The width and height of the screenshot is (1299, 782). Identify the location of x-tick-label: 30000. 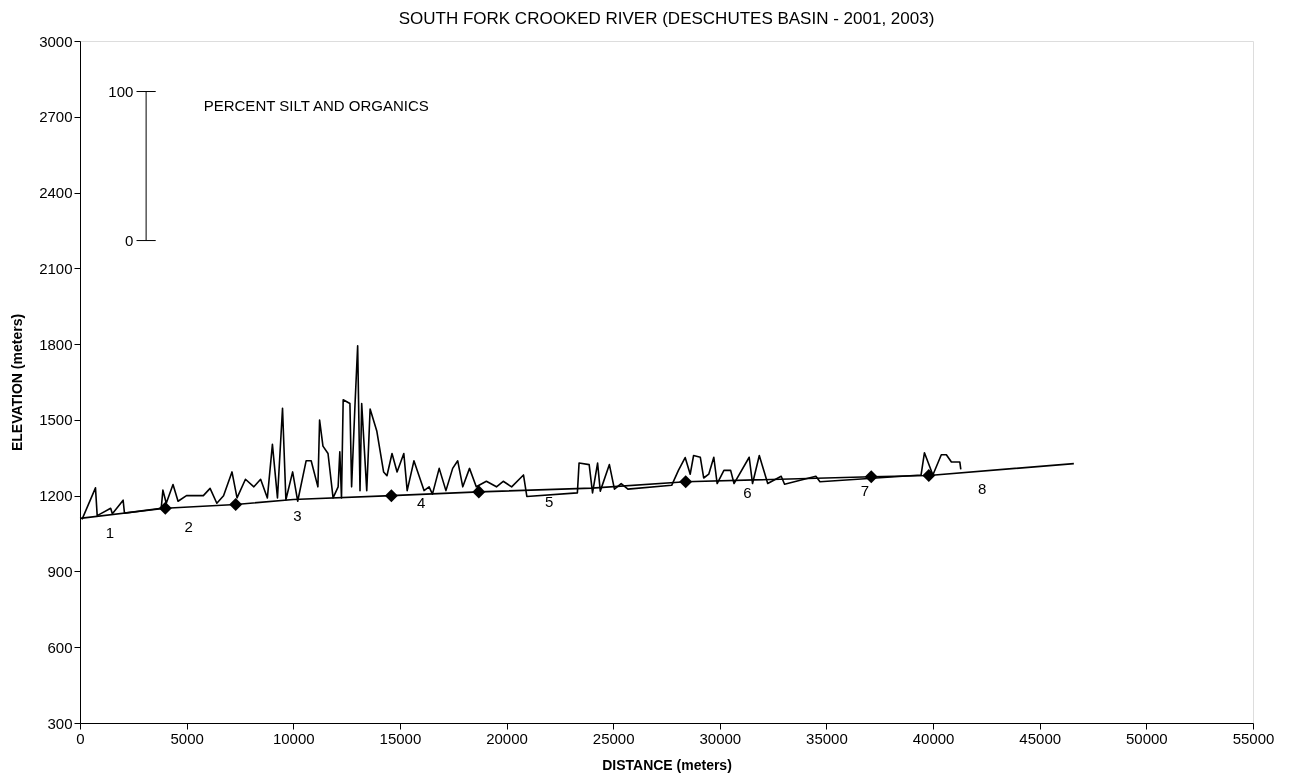
(720, 738).